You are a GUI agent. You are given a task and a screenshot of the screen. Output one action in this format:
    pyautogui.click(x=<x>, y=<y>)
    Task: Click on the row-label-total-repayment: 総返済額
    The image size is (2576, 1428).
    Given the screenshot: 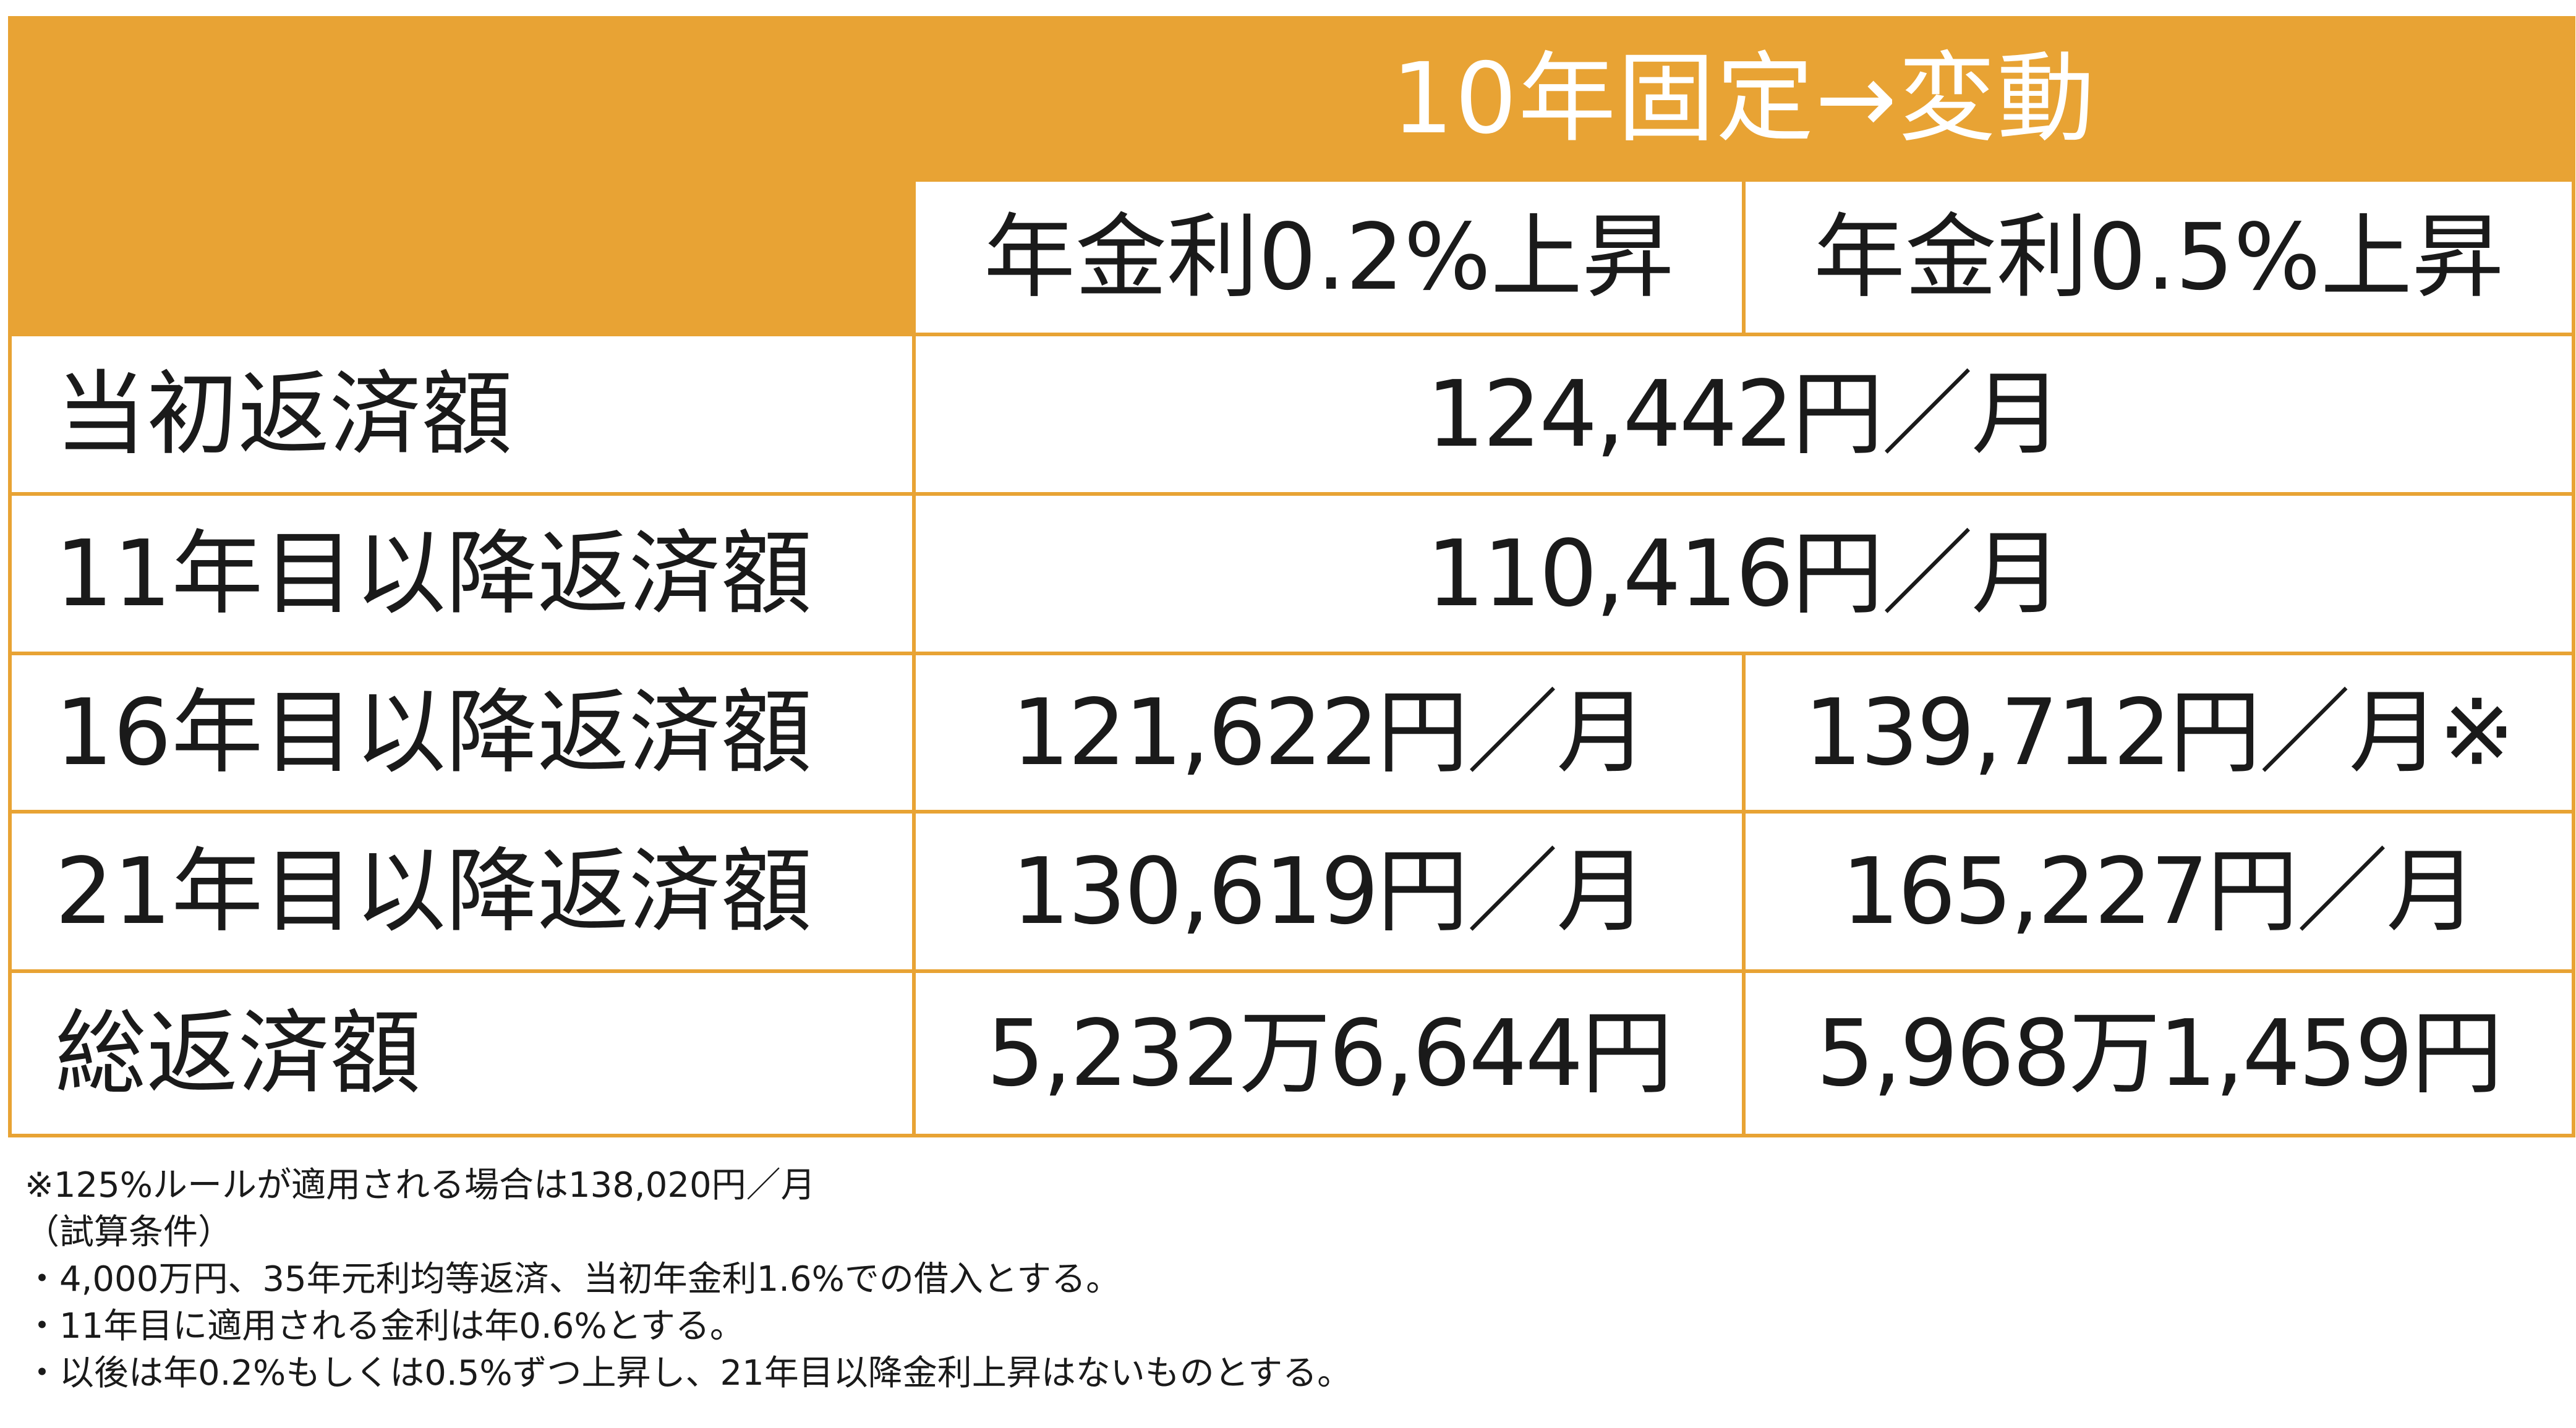 What is the action you would take?
    pyautogui.click(x=462, y=1053)
    